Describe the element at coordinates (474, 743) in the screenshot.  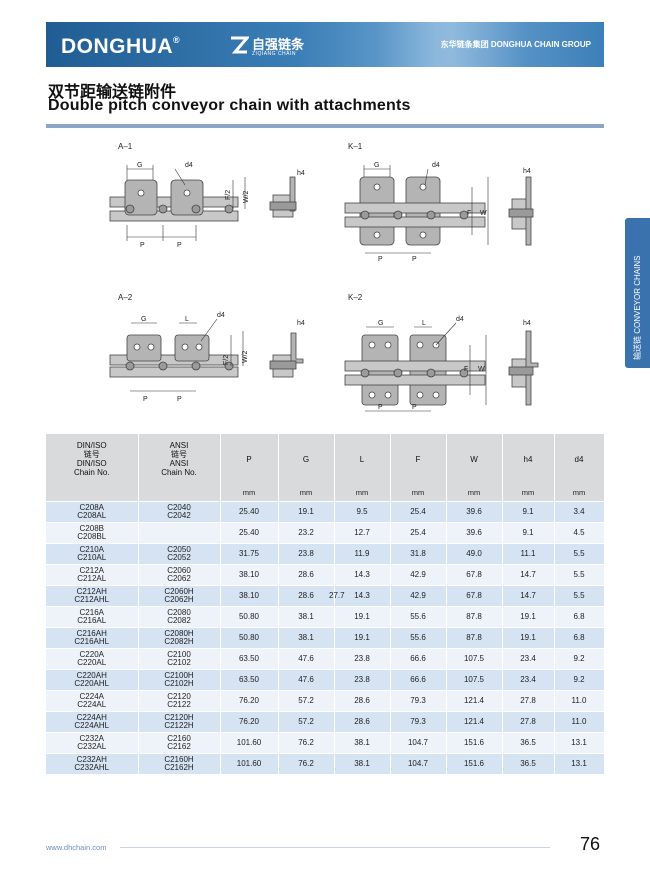
I see `value-cell: 151.6` at that location.